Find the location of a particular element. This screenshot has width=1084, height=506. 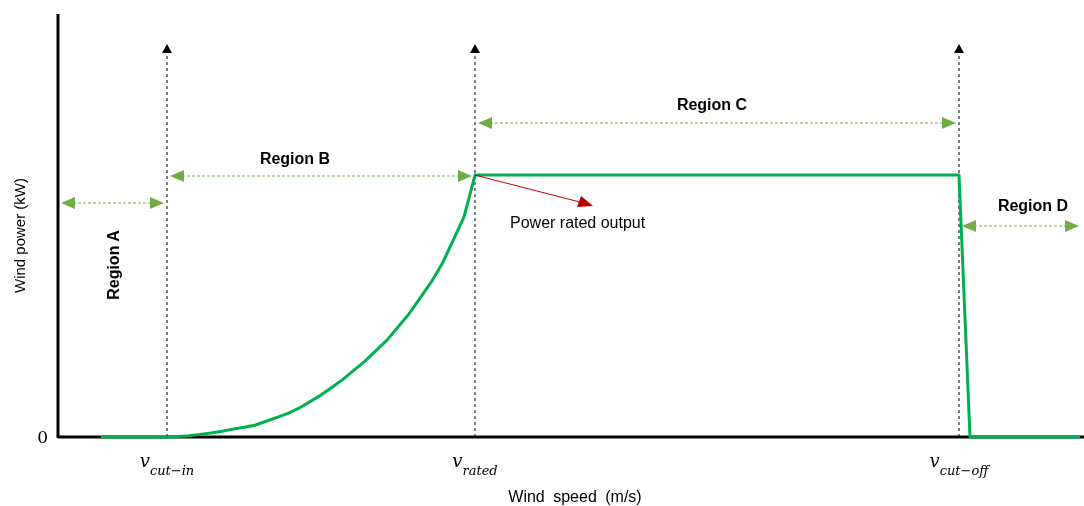

x-tick-label: v$_{rated}$ is located at coordinates (475, 464).